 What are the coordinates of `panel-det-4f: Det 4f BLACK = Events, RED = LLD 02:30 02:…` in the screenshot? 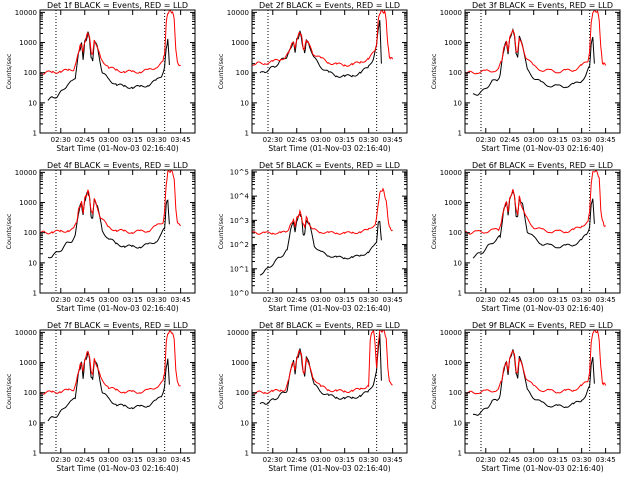 It's located at (100, 237).